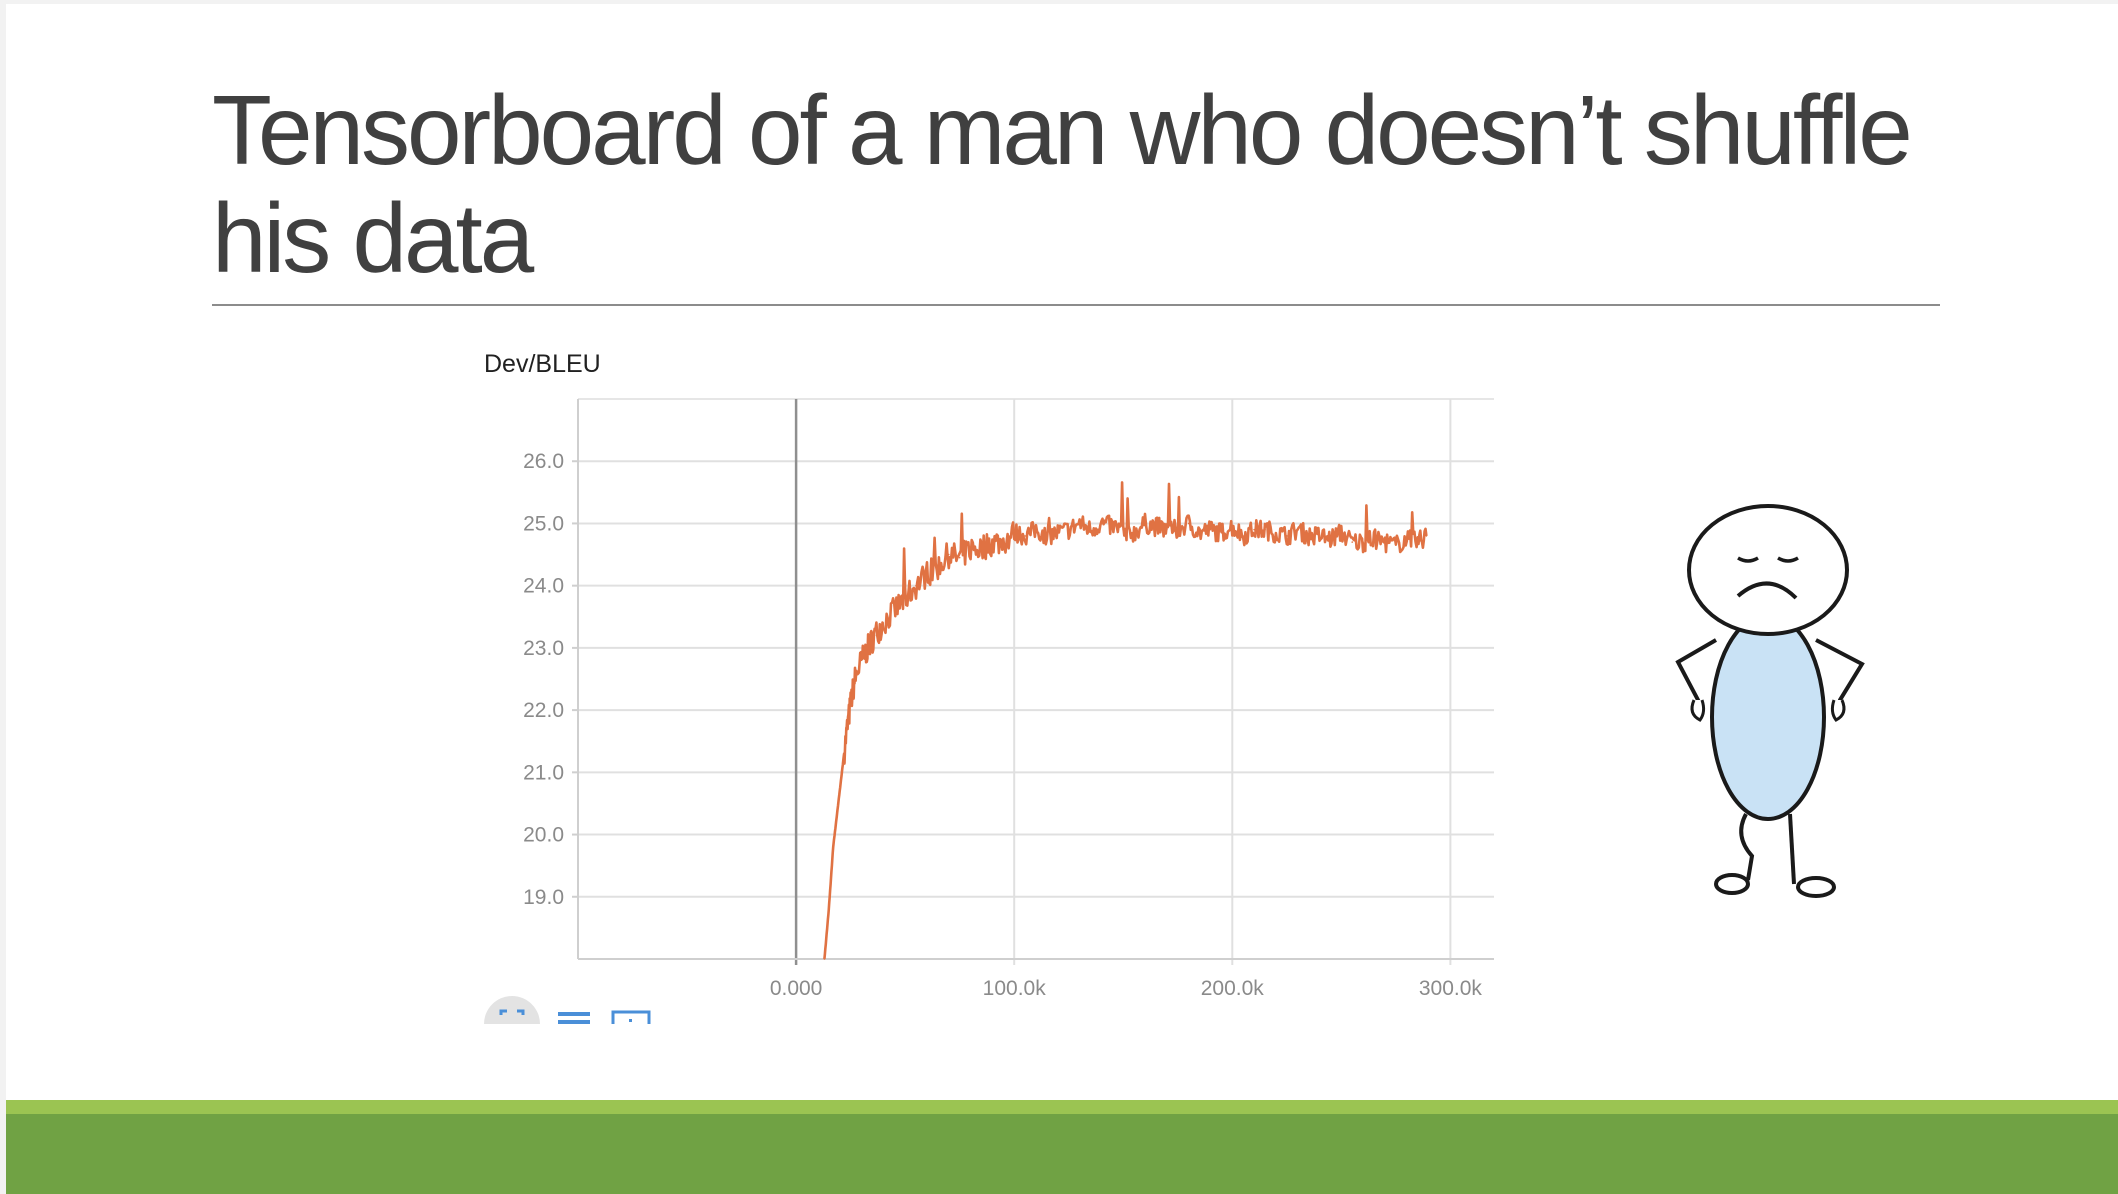  Describe the element at coordinates (543, 835) in the screenshot. I see `y-tick-label: 20.0` at that location.